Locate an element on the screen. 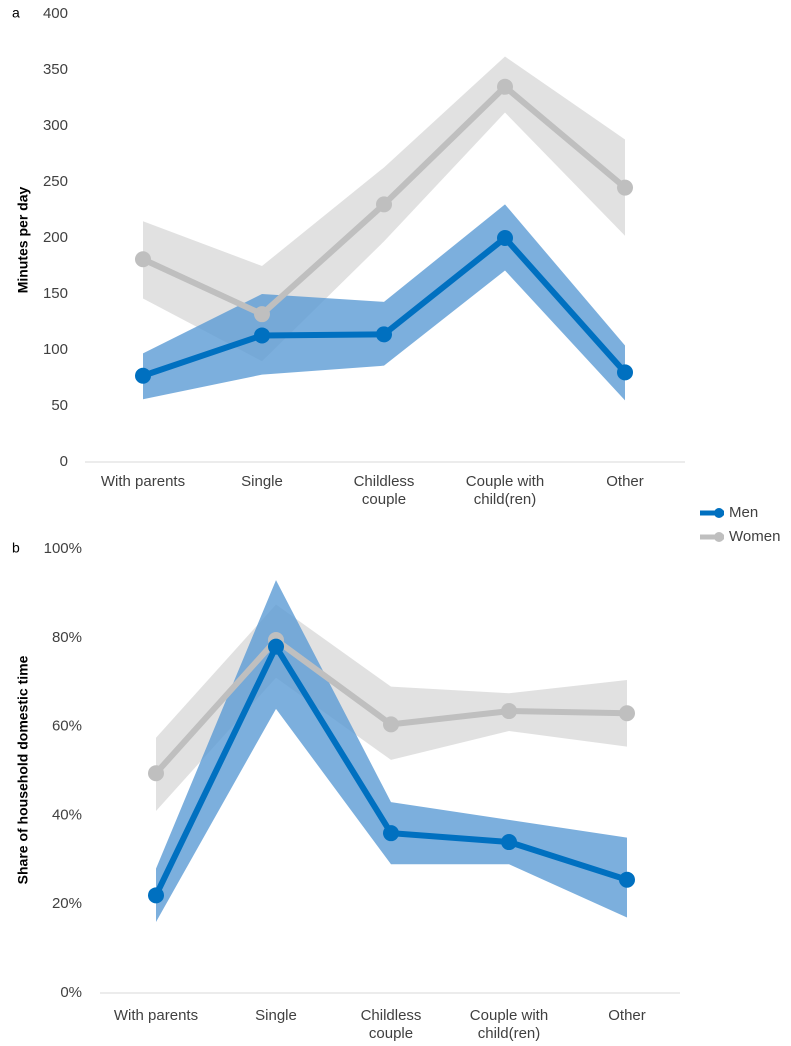 The width and height of the screenshot is (791, 1046). y-tick-label: 20% is located at coordinates (67, 903).